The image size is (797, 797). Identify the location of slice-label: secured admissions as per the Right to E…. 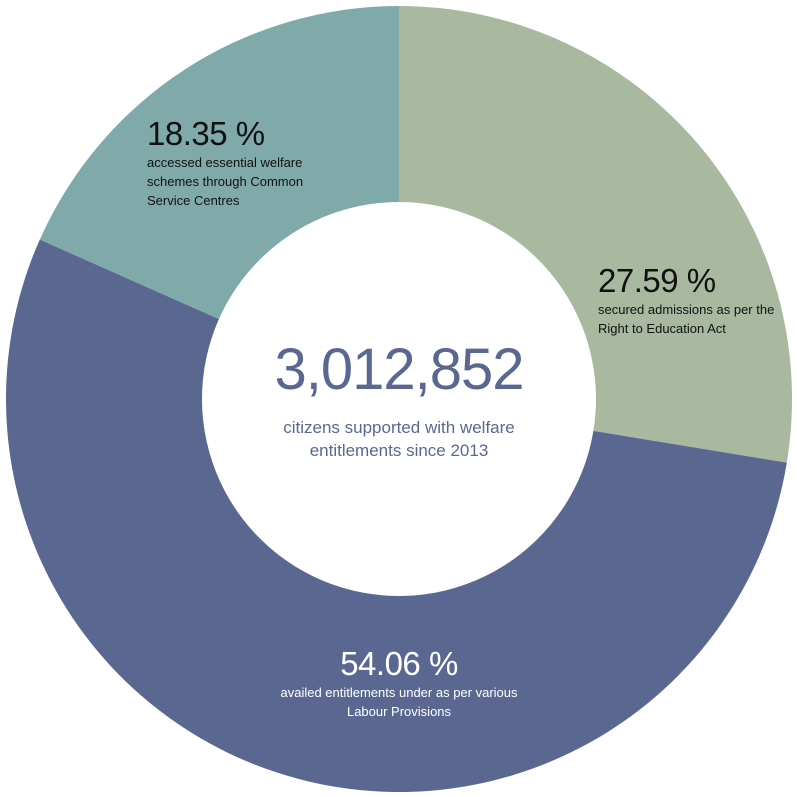
(686, 319).